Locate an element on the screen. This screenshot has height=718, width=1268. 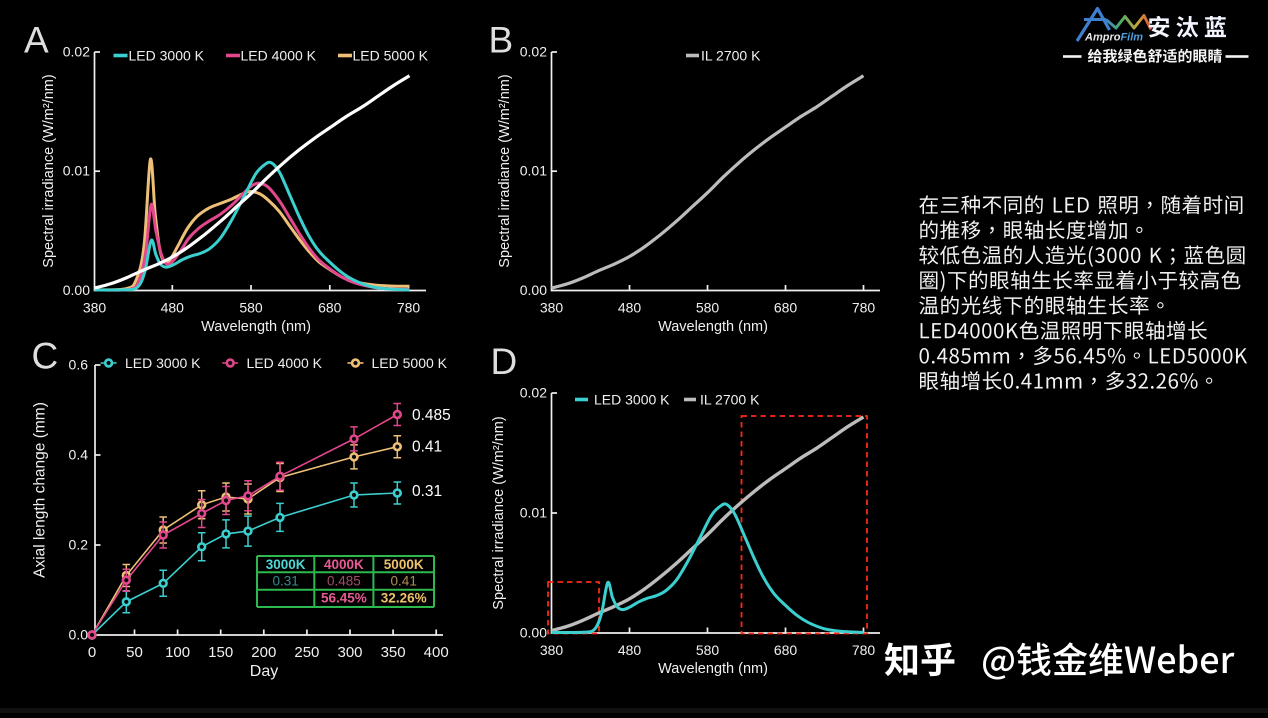
svg-text: 0.2 is located at coordinates (79, 545).